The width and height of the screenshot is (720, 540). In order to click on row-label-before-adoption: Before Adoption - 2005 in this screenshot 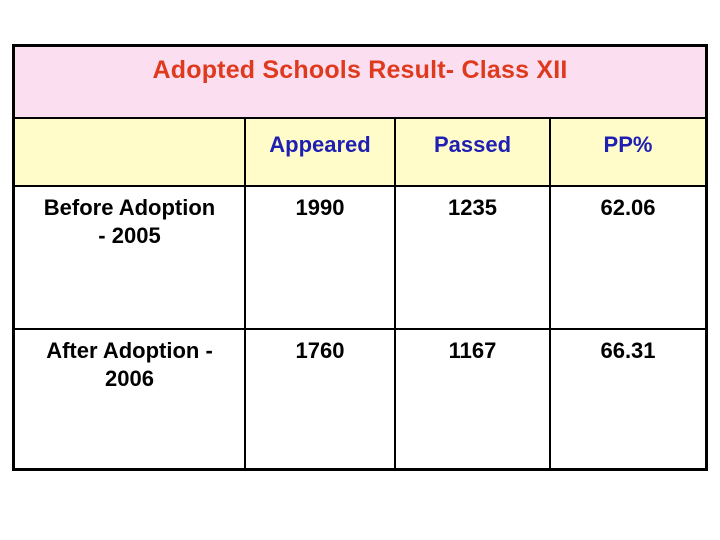, I will do `click(130, 258)`.